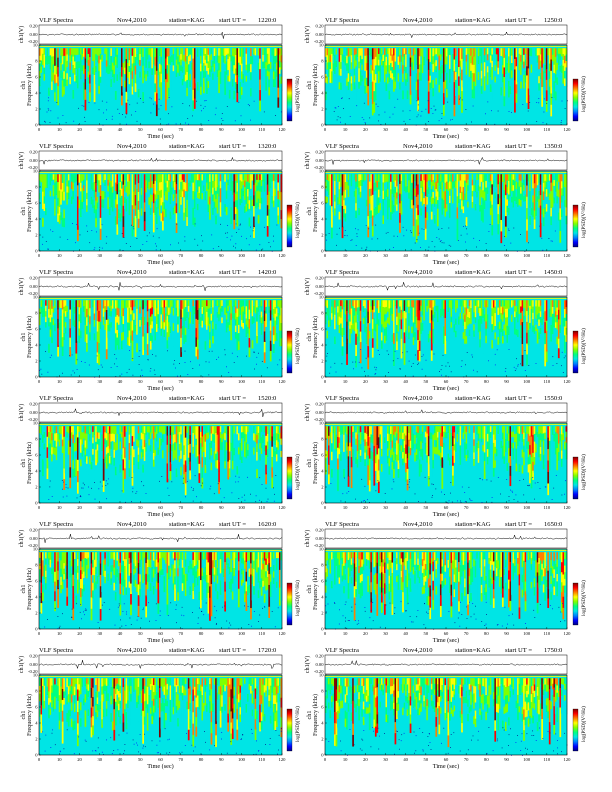 The width and height of the screenshot is (612, 792). What do you see at coordinates (140, 129) in the screenshot?
I see `x-tick-label: 50` at bounding box center [140, 129].